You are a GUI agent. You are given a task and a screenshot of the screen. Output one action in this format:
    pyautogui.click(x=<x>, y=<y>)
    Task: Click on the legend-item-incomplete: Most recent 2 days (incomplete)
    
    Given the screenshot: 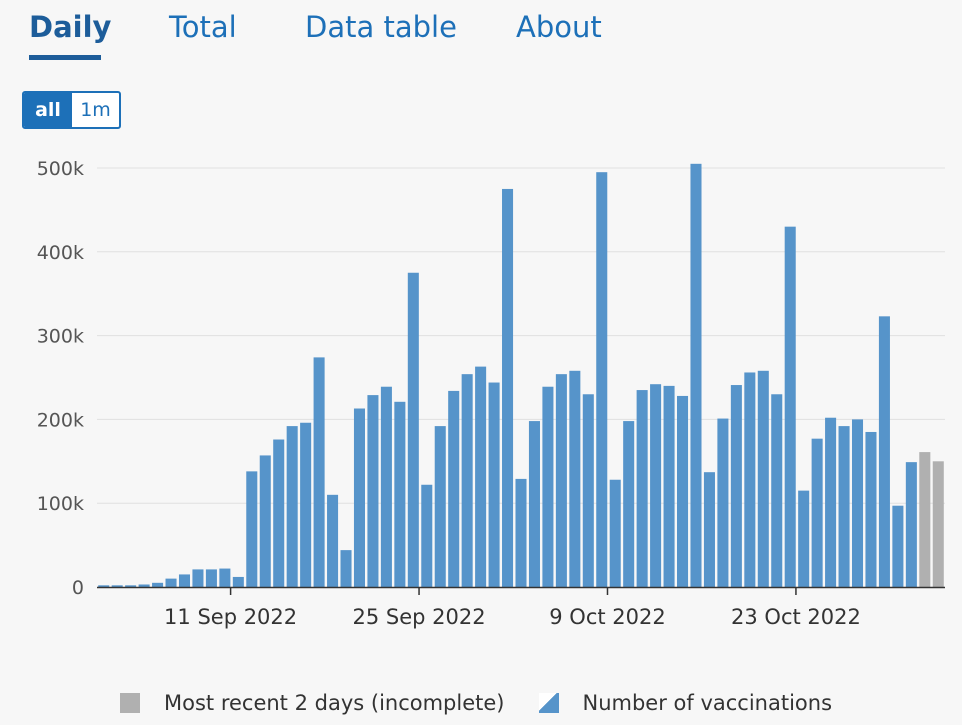 What is the action you would take?
    pyautogui.click(x=312, y=703)
    